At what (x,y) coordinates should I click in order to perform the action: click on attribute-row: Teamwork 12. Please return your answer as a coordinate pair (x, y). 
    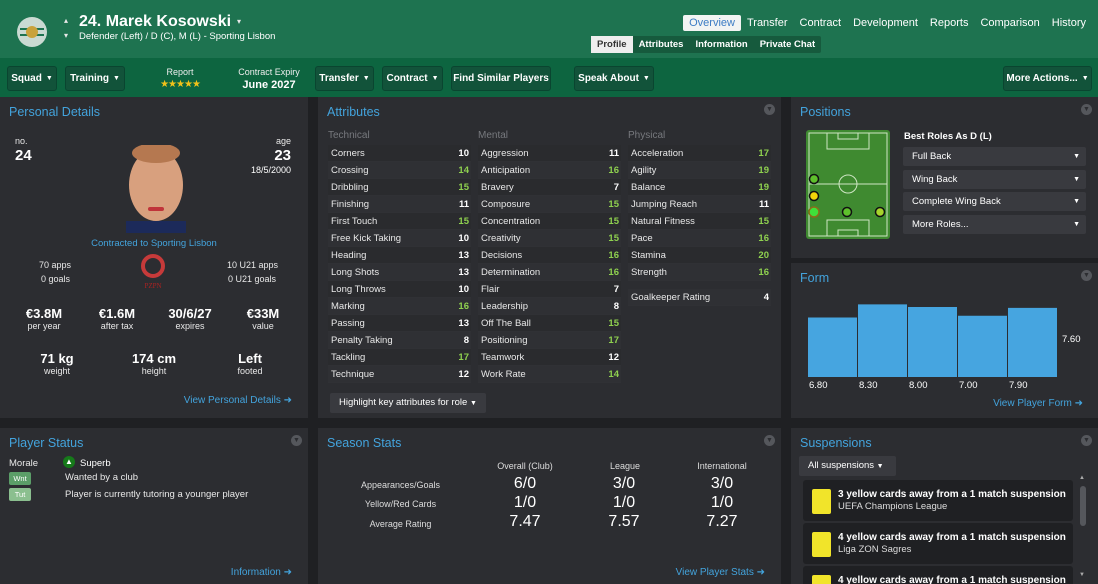
    Looking at the image, I should click on (549, 357).